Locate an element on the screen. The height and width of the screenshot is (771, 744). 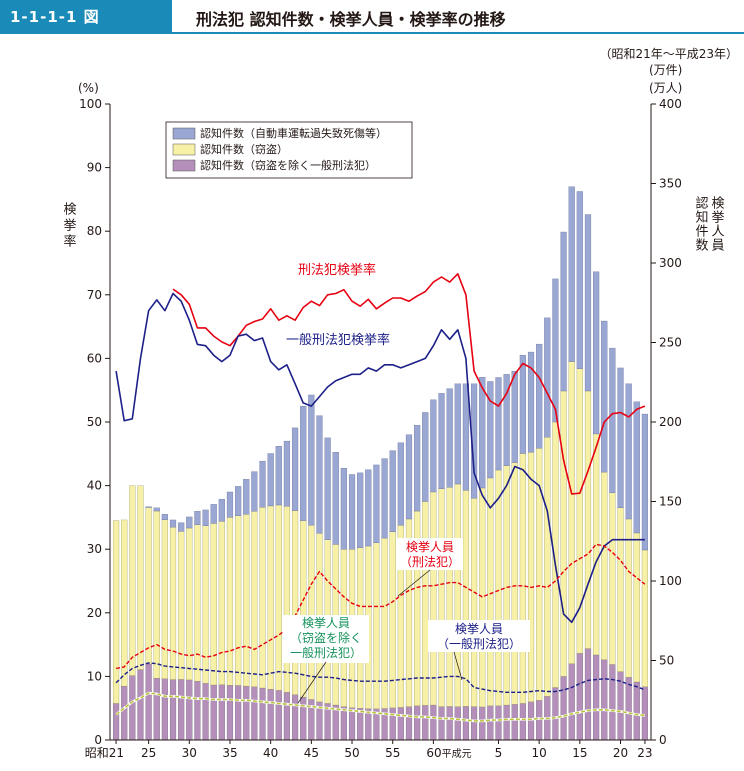
bar-traffic-H21 is located at coordinates (628, 451).